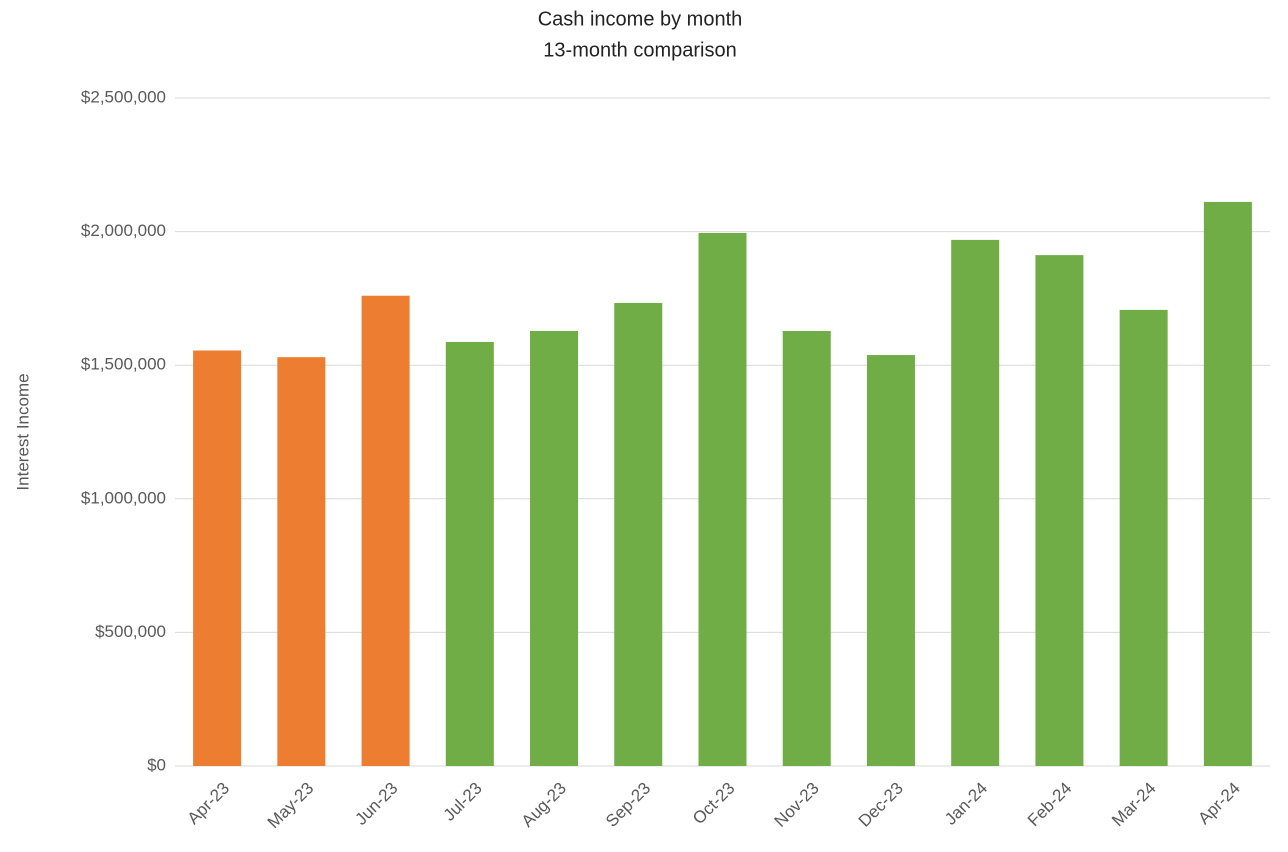 The height and width of the screenshot is (852, 1288). Describe the element at coordinates (1050, 805) in the screenshot. I see `x-tick-label: Feb-24` at that location.